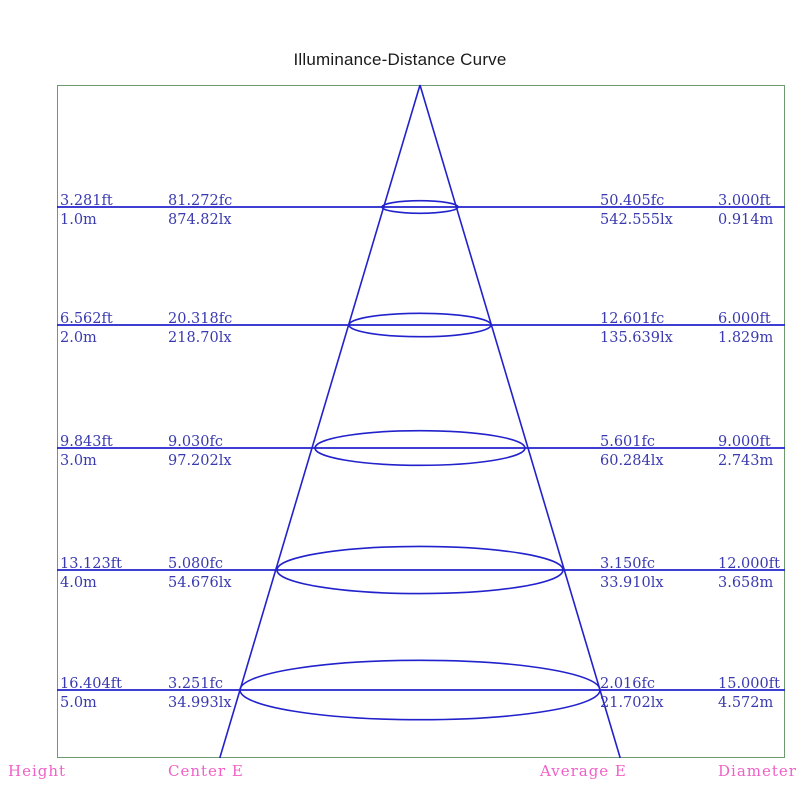  What do you see at coordinates (78, 338) in the screenshot?
I see `label-height-m: 2.0m` at bounding box center [78, 338].